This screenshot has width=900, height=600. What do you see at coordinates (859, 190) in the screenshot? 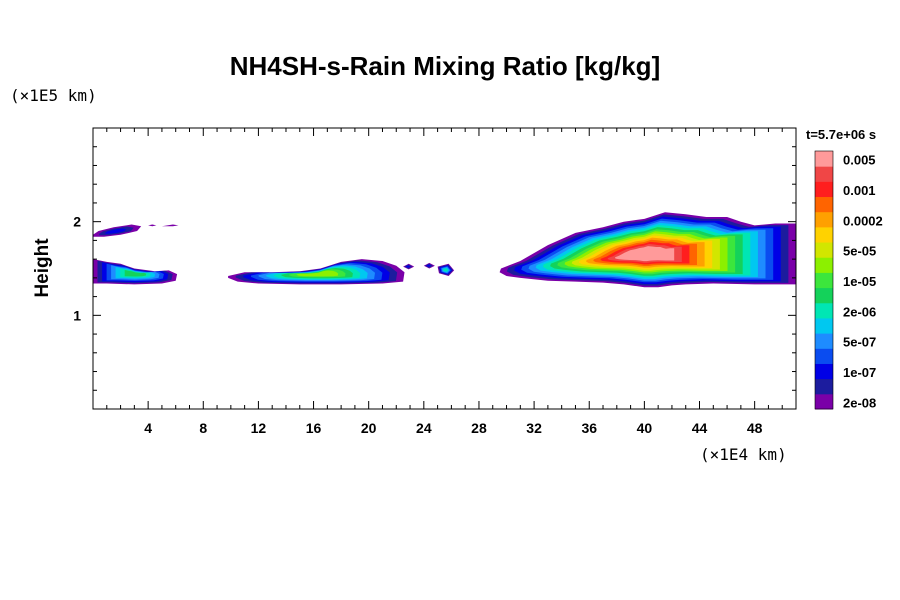
I see `colorbar-label: 0.001` at bounding box center [859, 190].